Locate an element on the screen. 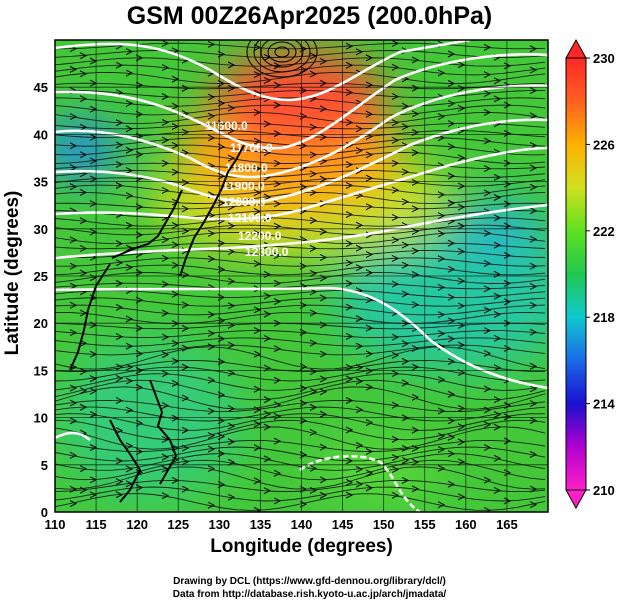 The image size is (619, 605). y-tick-label: 10 is located at coordinates (41, 418).